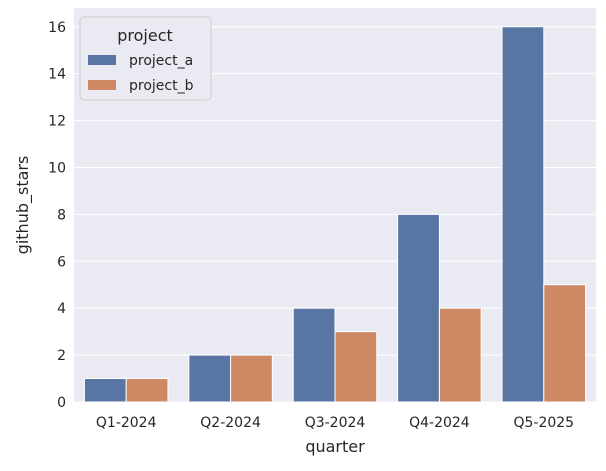 Image resolution: width=606 pixels, height=471 pixels. I want to click on y-tick-label: 8, so click(61, 215).